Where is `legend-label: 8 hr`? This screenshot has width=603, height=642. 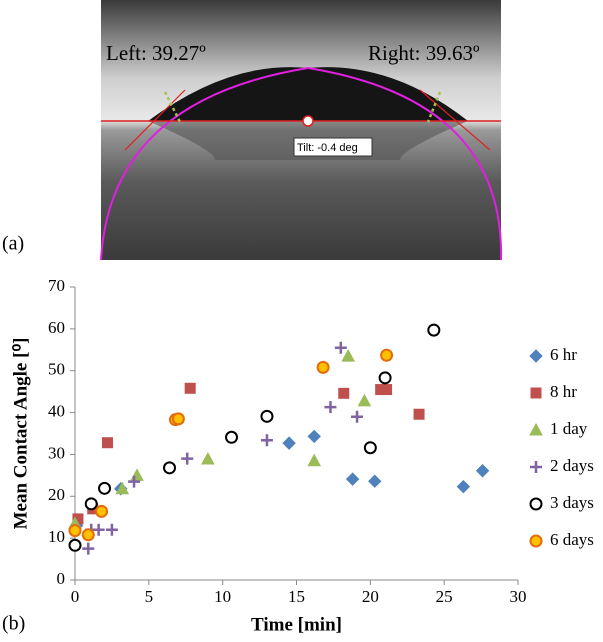
legend-label: 8 hr is located at coordinates (563, 391).